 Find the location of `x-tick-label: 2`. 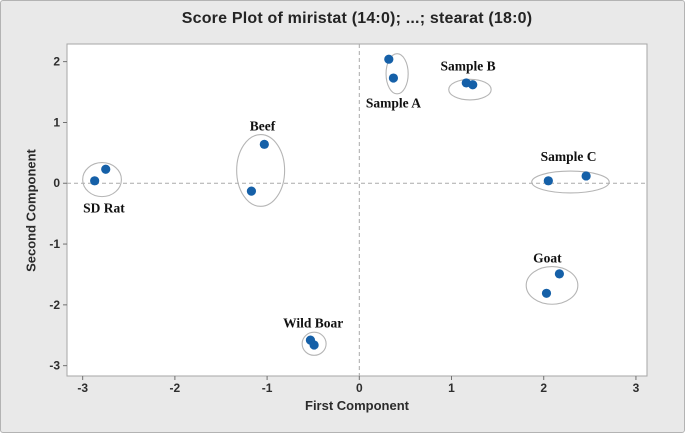

x-tick-label: 2 is located at coordinates (543, 388).